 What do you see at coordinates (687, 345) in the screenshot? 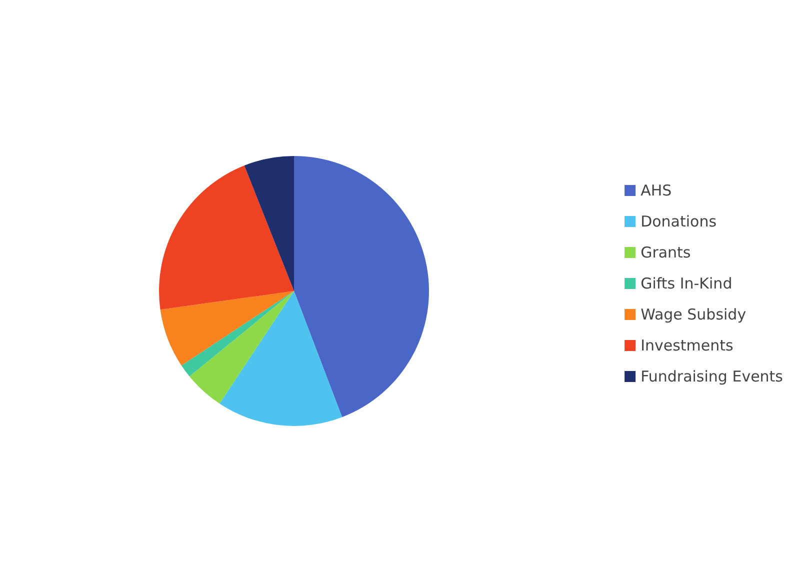
I see `legend-label: Investments` at bounding box center [687, 345].